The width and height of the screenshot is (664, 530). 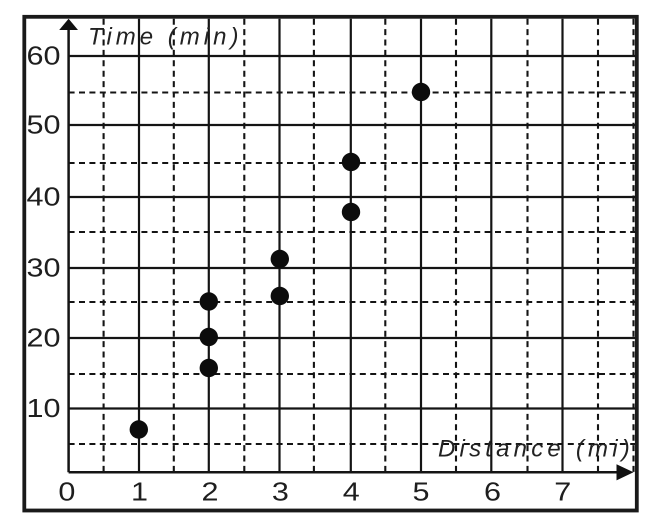 I want to click on svg-text: Time (min), so click(x=165, y=37).